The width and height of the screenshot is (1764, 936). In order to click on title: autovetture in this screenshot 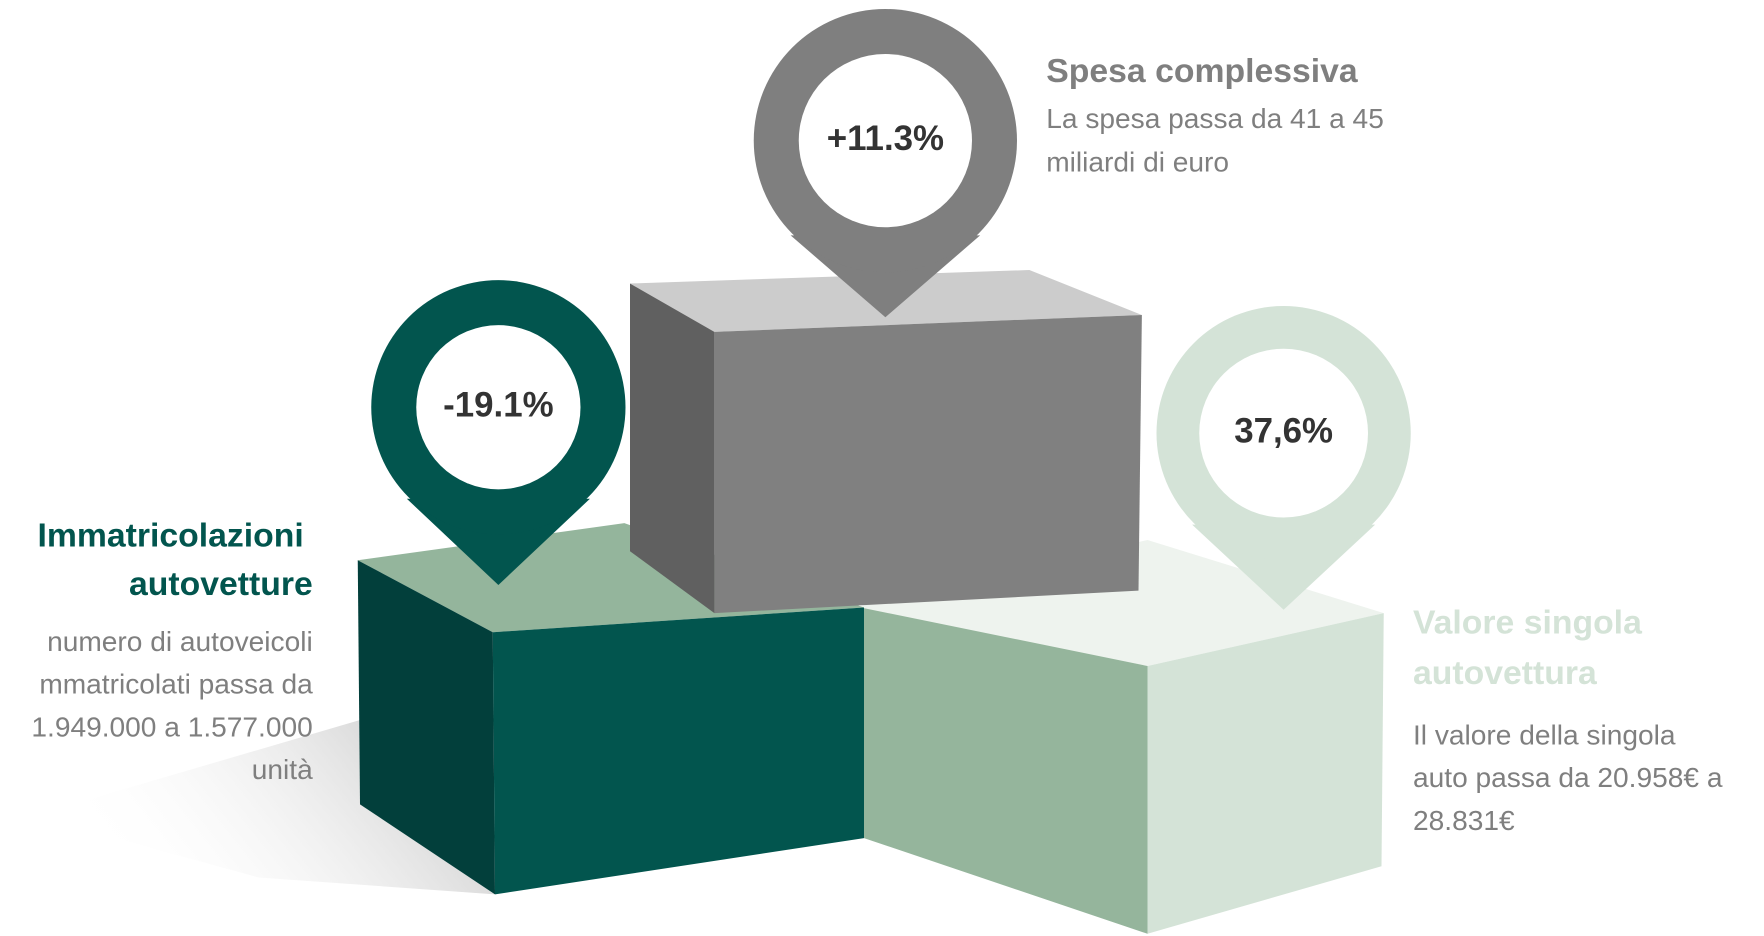, I will do `click(221, 584)`.